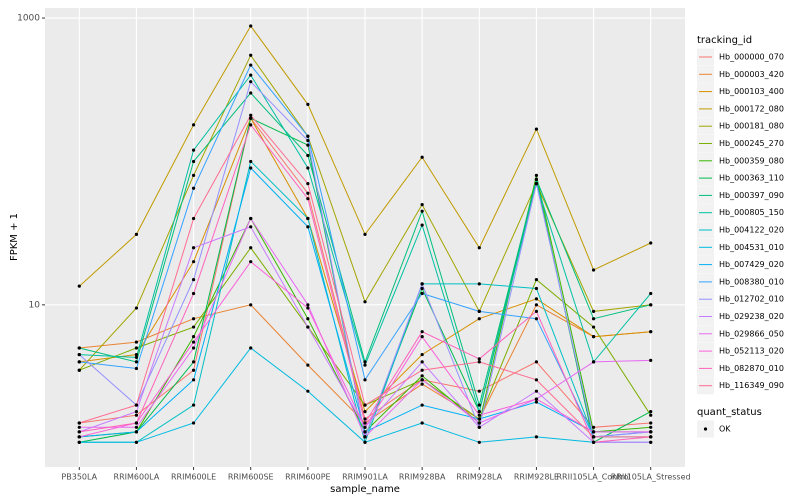 This screenshot has width=800, height=500. I want to click on x-tick-label: RRIM600LA, so click(137, 477).